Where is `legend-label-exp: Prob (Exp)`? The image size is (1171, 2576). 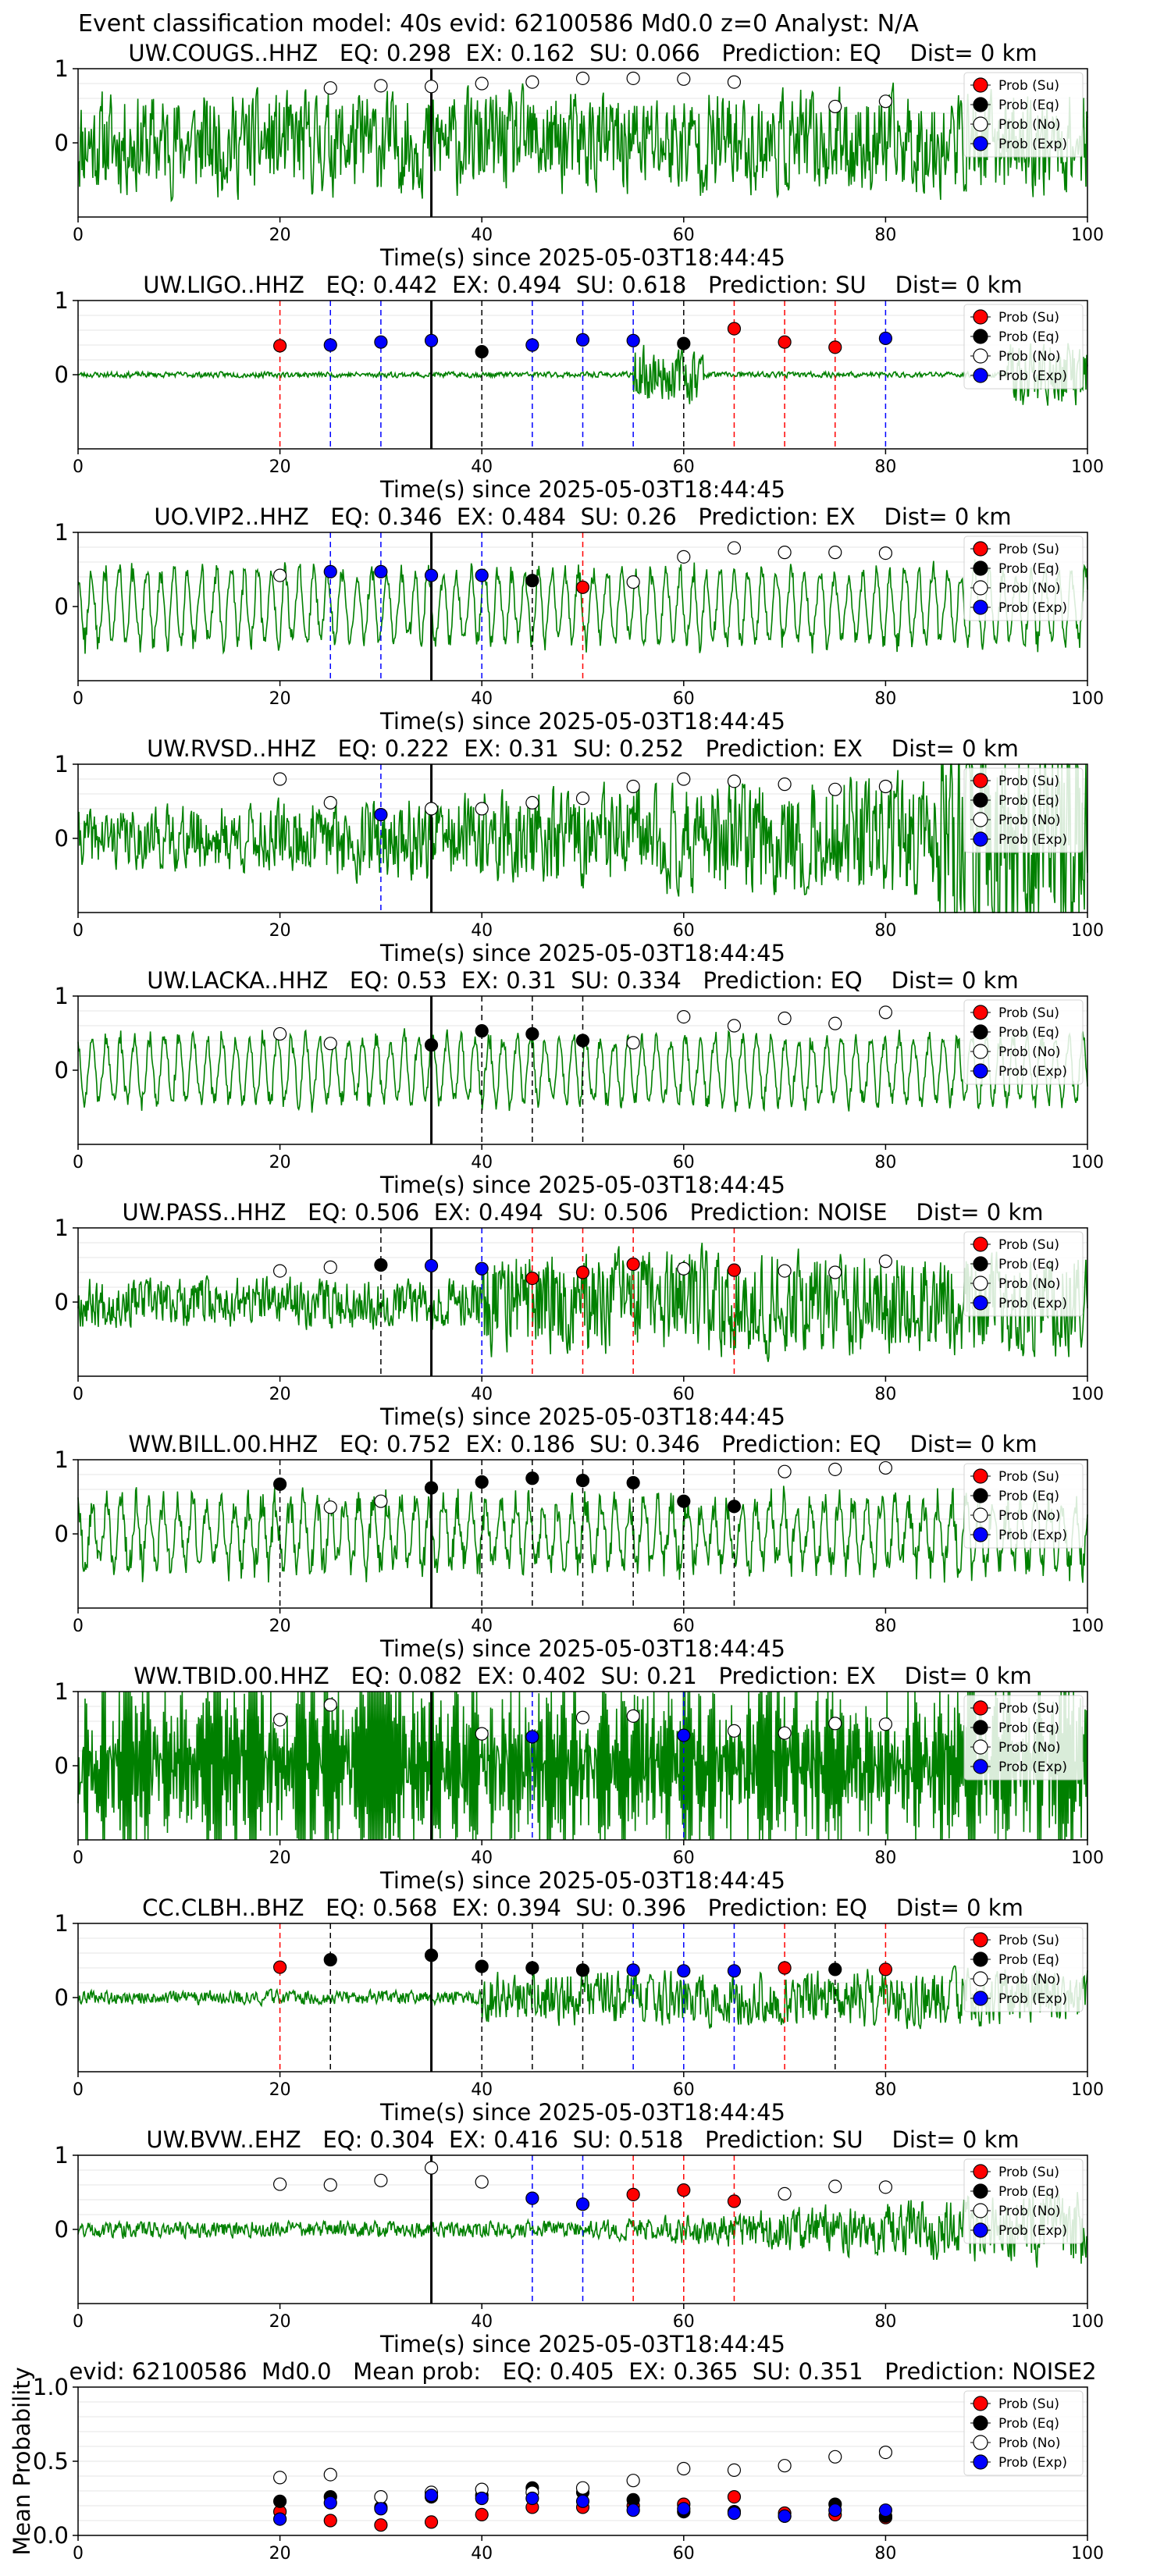
legend-label-exp: Prob (Exp) is located at coordinates (1032, 144).